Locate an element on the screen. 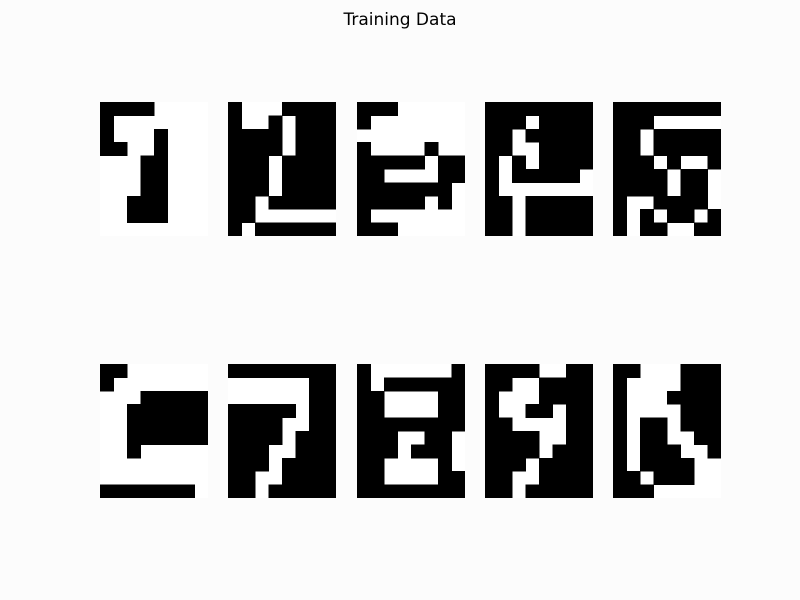 This screenshot has height=600, width=800. digit-1-image is located at coordinates (154, 169).